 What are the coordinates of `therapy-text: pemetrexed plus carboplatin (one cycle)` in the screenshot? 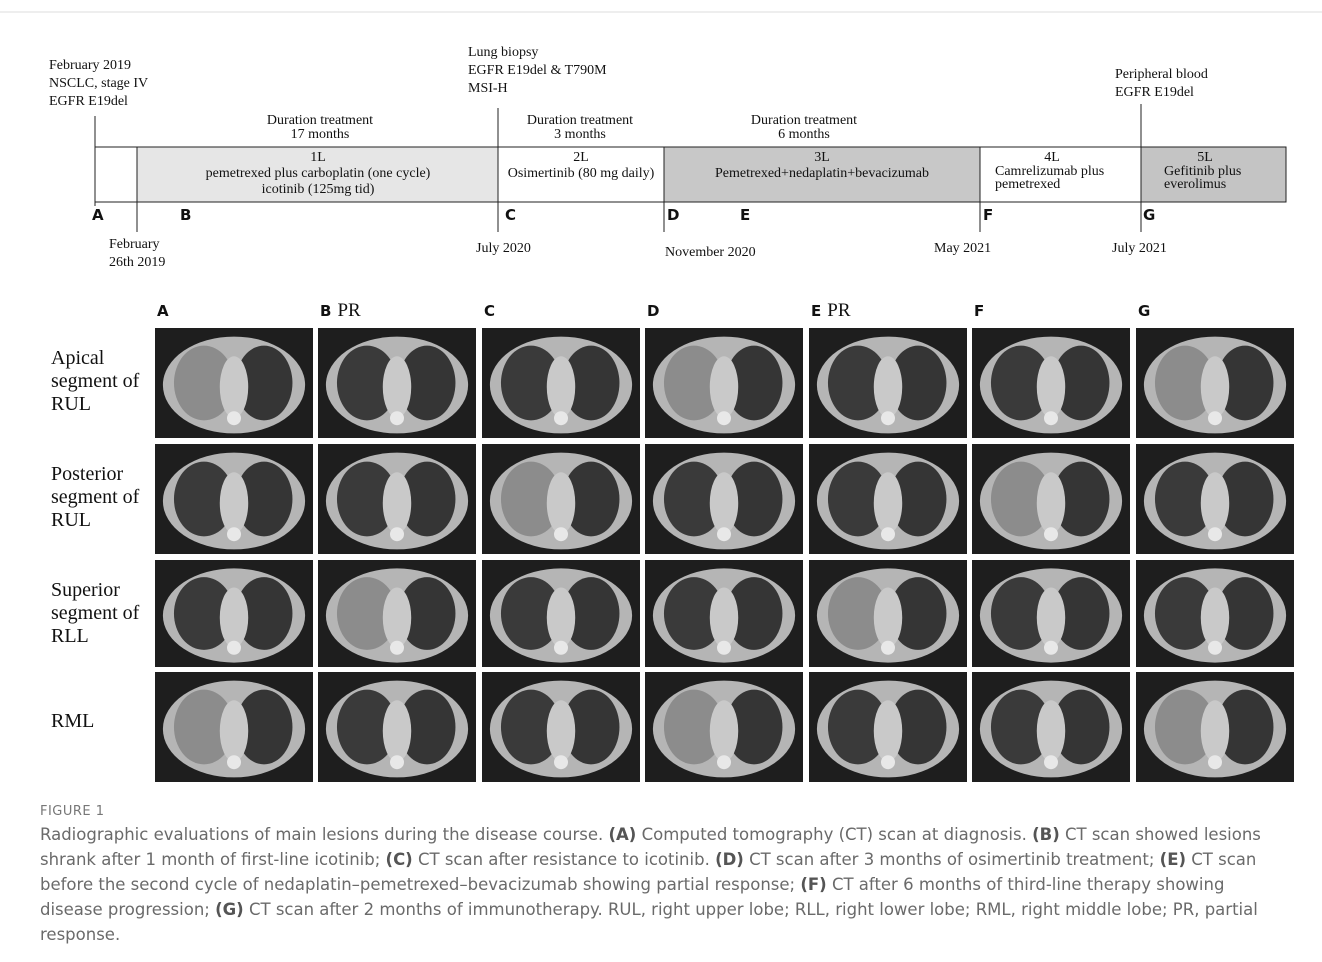 It's located at (318, 173).